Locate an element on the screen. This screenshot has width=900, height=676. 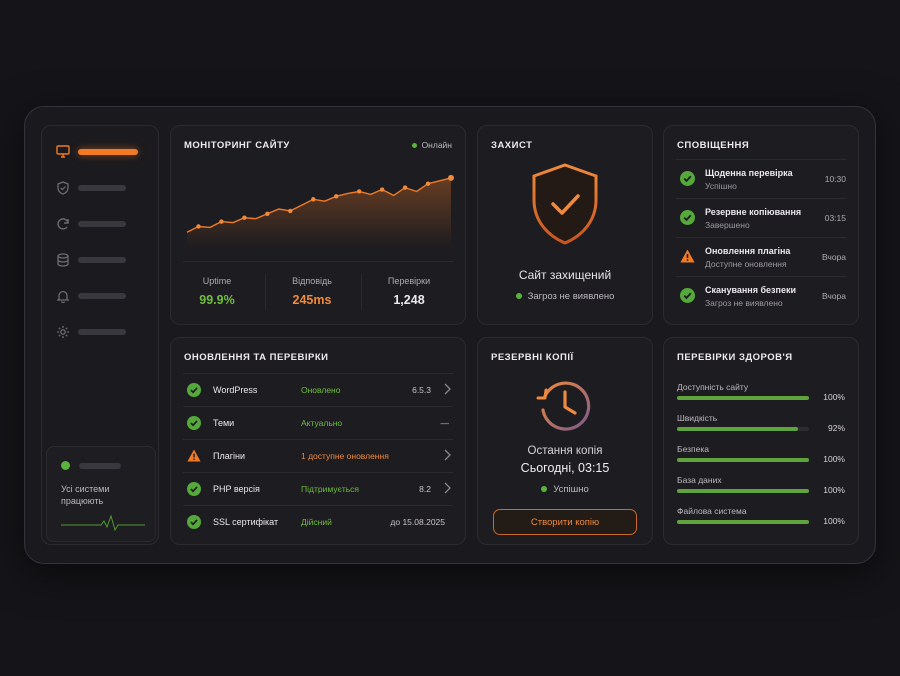
bell-icon is located at coordinates (63, 296).